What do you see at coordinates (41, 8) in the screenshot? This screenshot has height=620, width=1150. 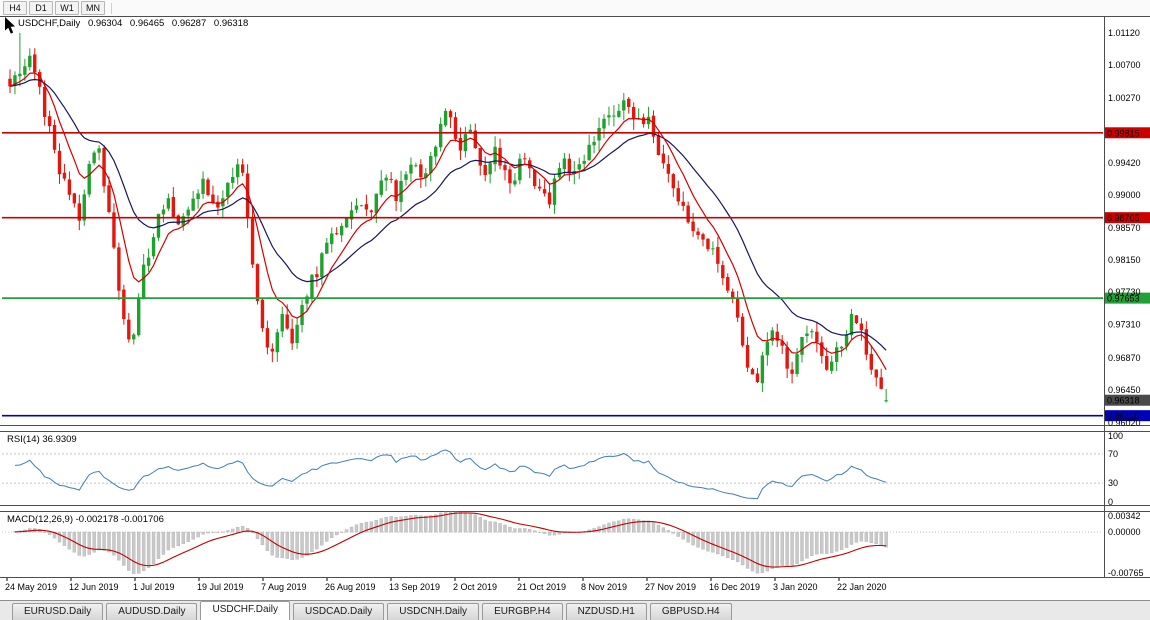 I see `timeframe-button-d1: D1` at bounding box center [41, 8].